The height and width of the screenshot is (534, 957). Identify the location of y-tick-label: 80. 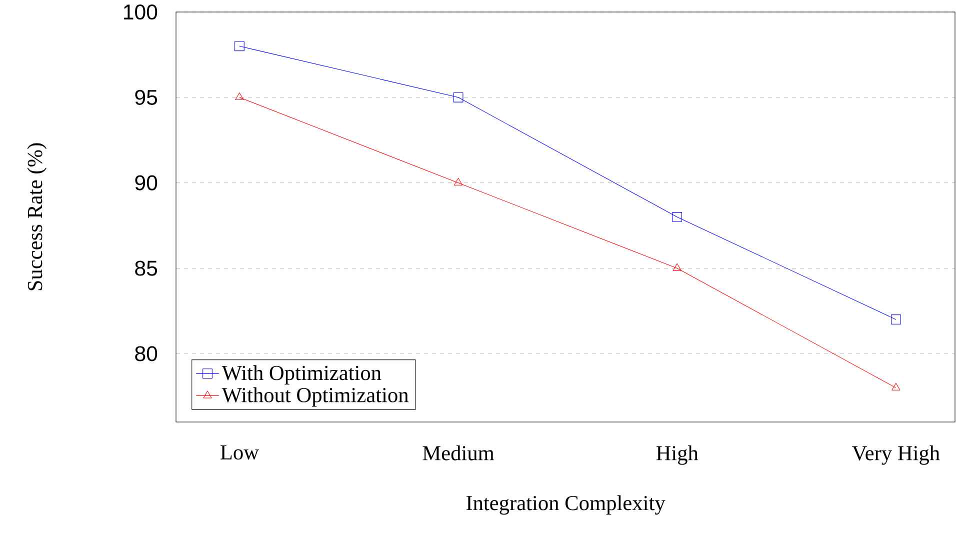
(146, 354).